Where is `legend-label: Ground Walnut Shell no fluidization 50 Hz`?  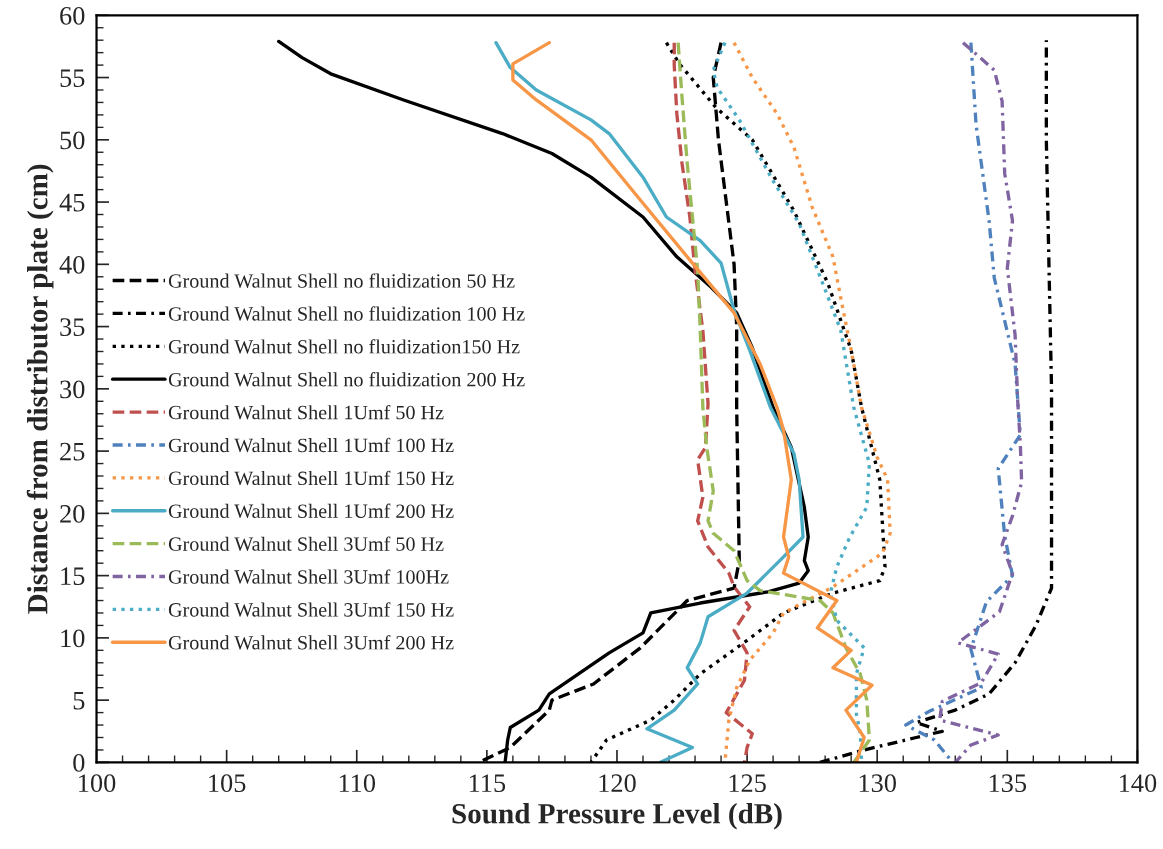
legend-label: Ground Walnut Shell no fluidization 50 Hz is located at coordinates (341, 280).